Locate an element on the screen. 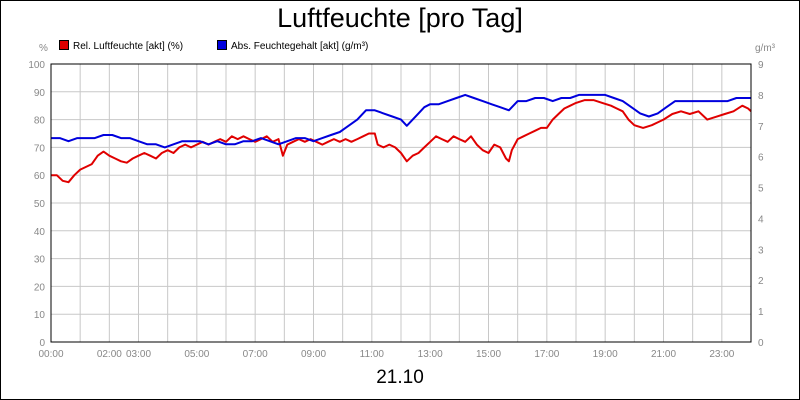 This screenshot has height=400, width=800. x-tick-label: 05:00 is located at coordinates (196, 354).